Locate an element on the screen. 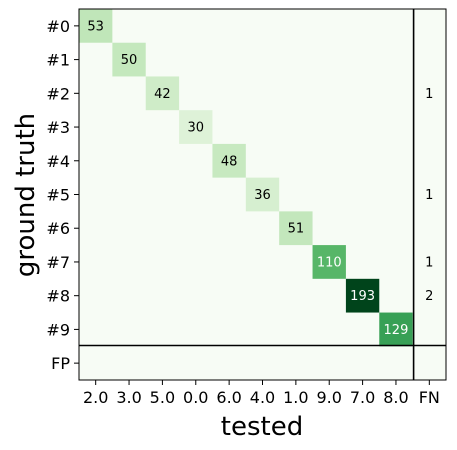  y-tick-label: #4 is located at coordinates (58, 161).